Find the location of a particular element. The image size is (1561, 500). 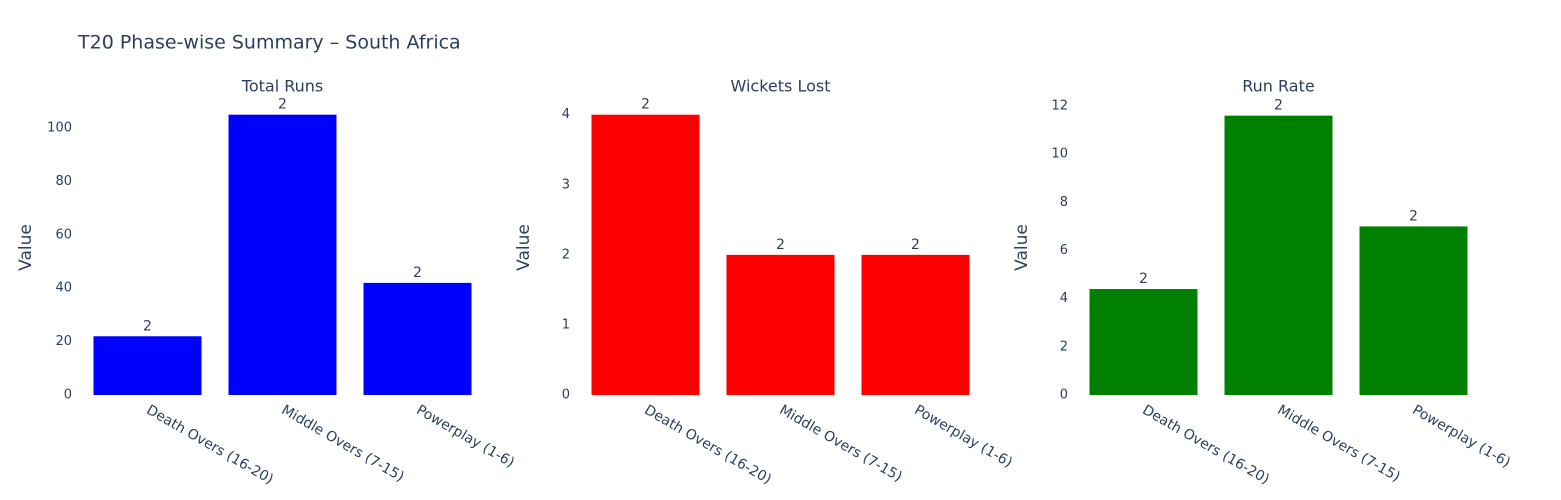

subplot-title: Run Rate is located at coordinates (1278, 86).